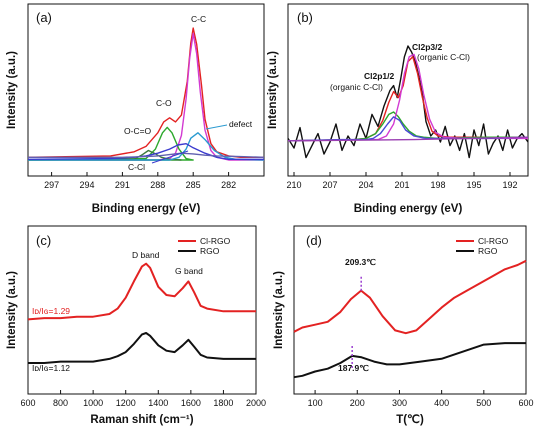  What do you see at coordinates (360, 262) in the screenshot?
I see `annotation-209: 209.3℃` at bounding box center [360, 262].